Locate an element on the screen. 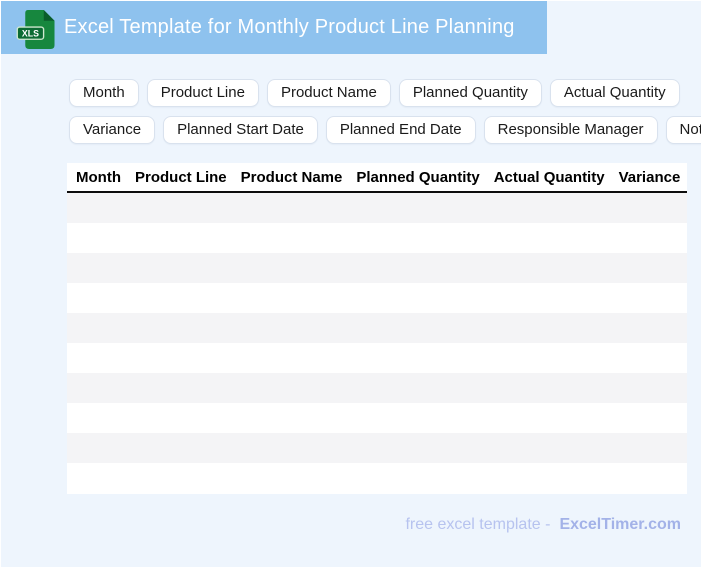 Image resolution: width=702 pixels, height=568 pixels. footer-tagline: free excel template - ExcelTimer.com is located at coordinates (543, 525).